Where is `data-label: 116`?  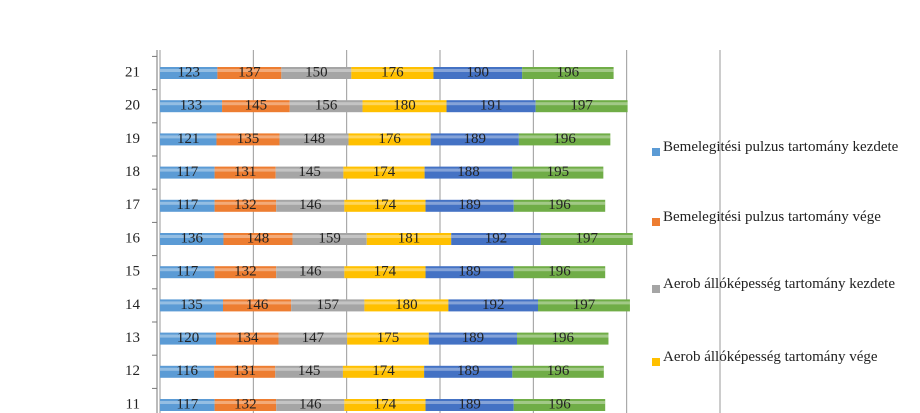 data-label: 116 is located at coordinates (187, 371).